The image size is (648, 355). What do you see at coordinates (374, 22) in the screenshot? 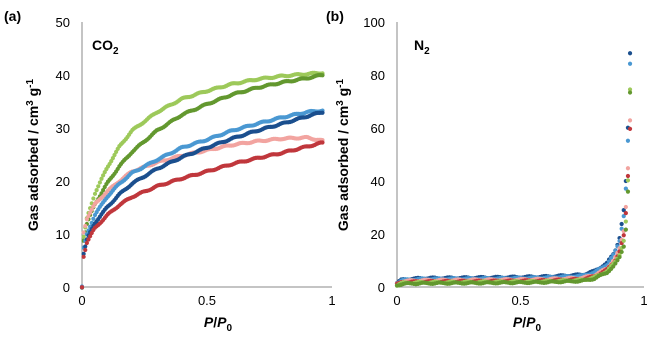
I see `y-tick-label: 100` at bounding box center [374, 22].